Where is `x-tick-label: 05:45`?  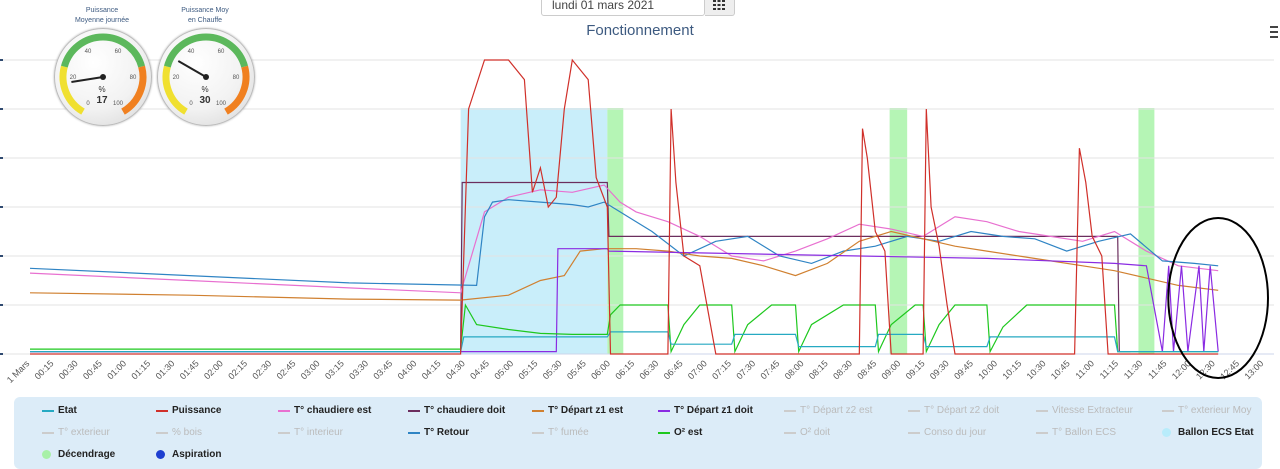
x-tick-label: 05:45 is located at coordinates (576, 369).